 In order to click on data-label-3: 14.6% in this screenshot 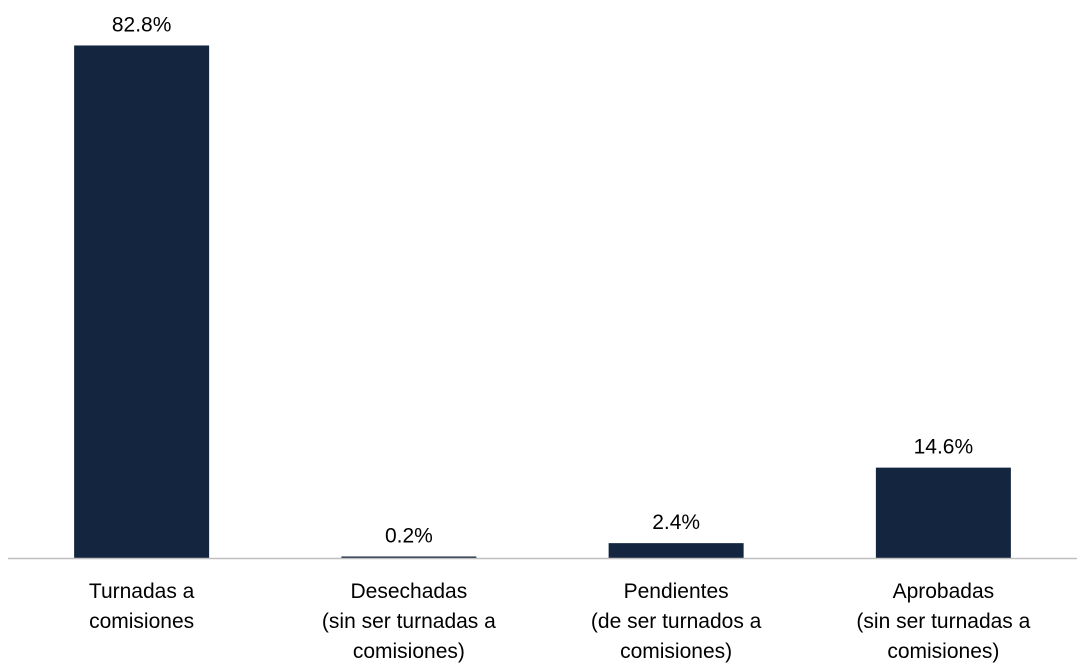, I will do `click(944, 447)`.